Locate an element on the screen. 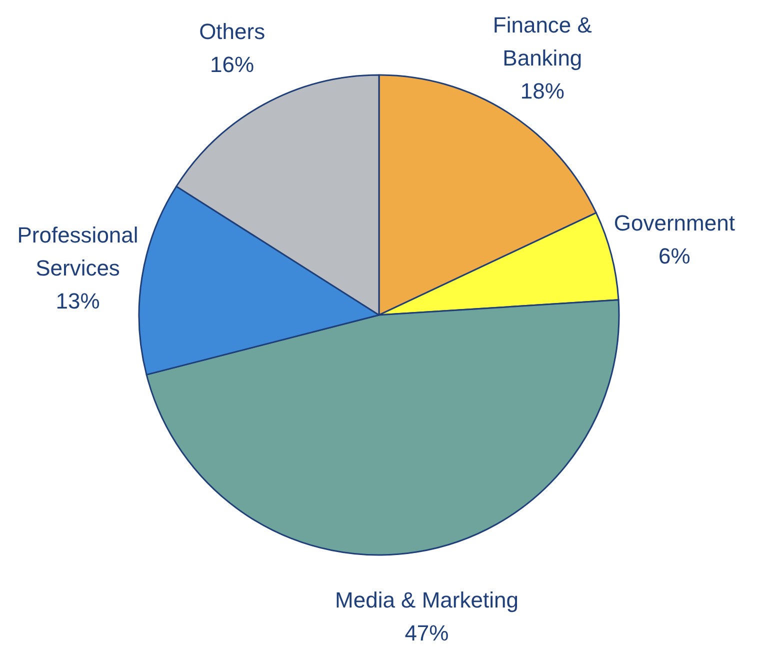 The width and height of the screenshot is (779, 661). slice-label: Others is located at coordinates (232, 31).